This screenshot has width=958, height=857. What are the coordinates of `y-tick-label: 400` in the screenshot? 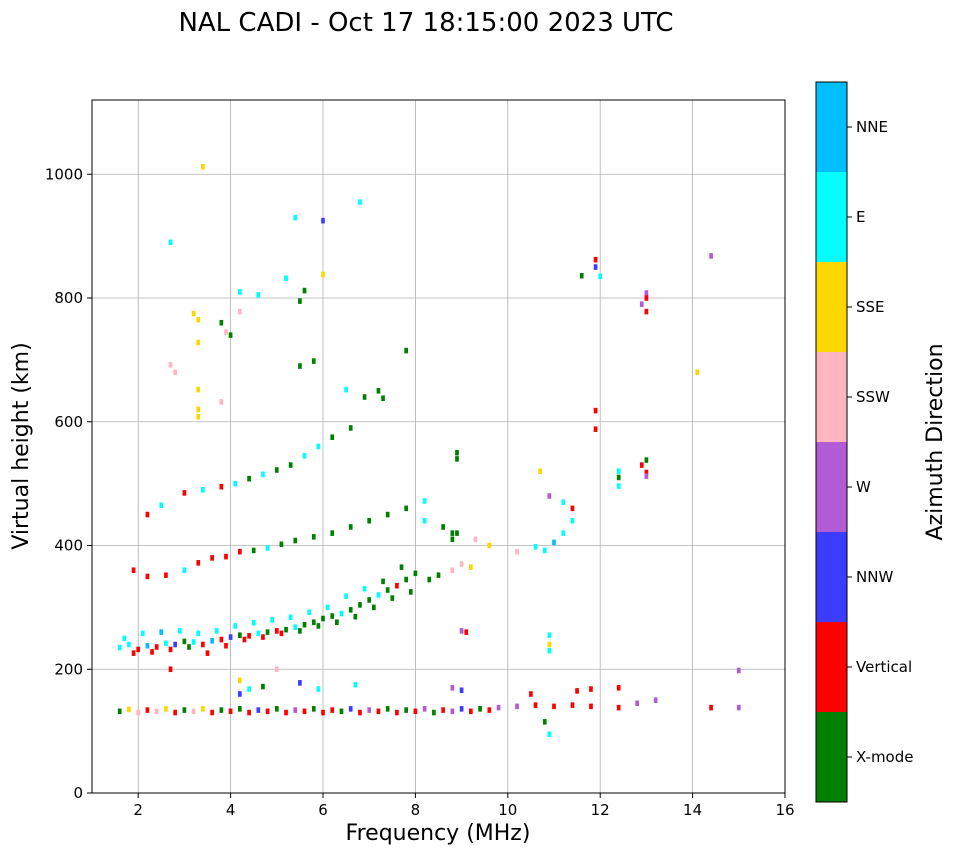 It's located at (68, 546).